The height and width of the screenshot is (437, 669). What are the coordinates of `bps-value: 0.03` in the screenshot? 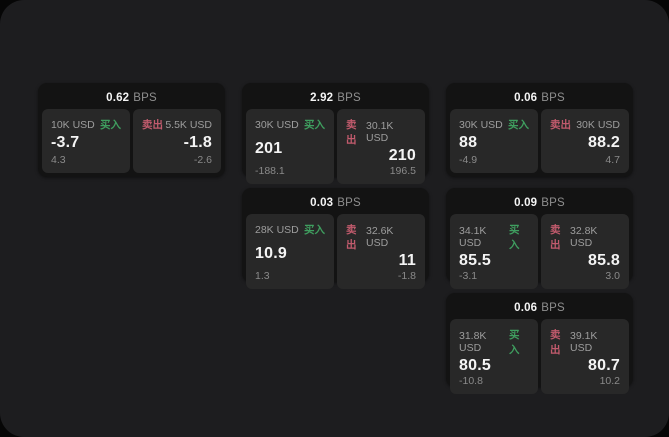 It's located at (322, 203).